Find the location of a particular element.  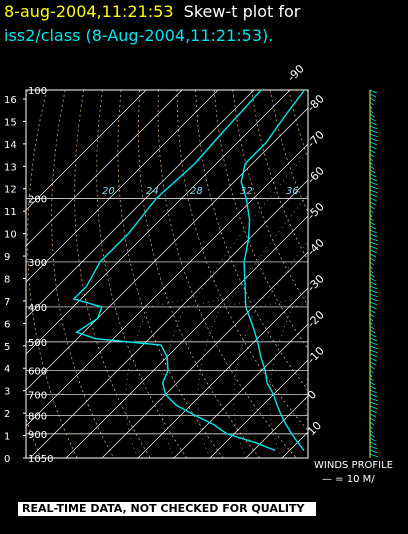

mixing-ratio-label: 24 is located at coordinates (152, 191).